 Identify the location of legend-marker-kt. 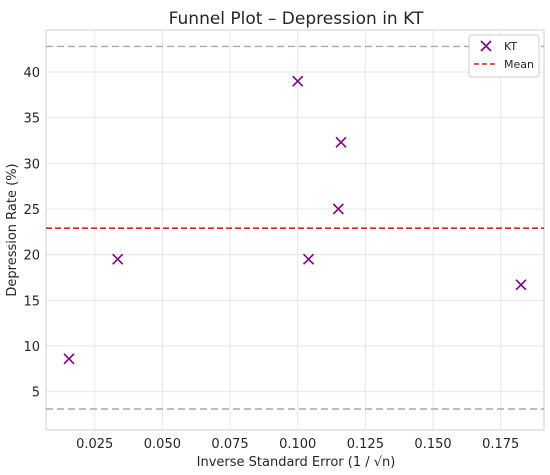
(486, 46).